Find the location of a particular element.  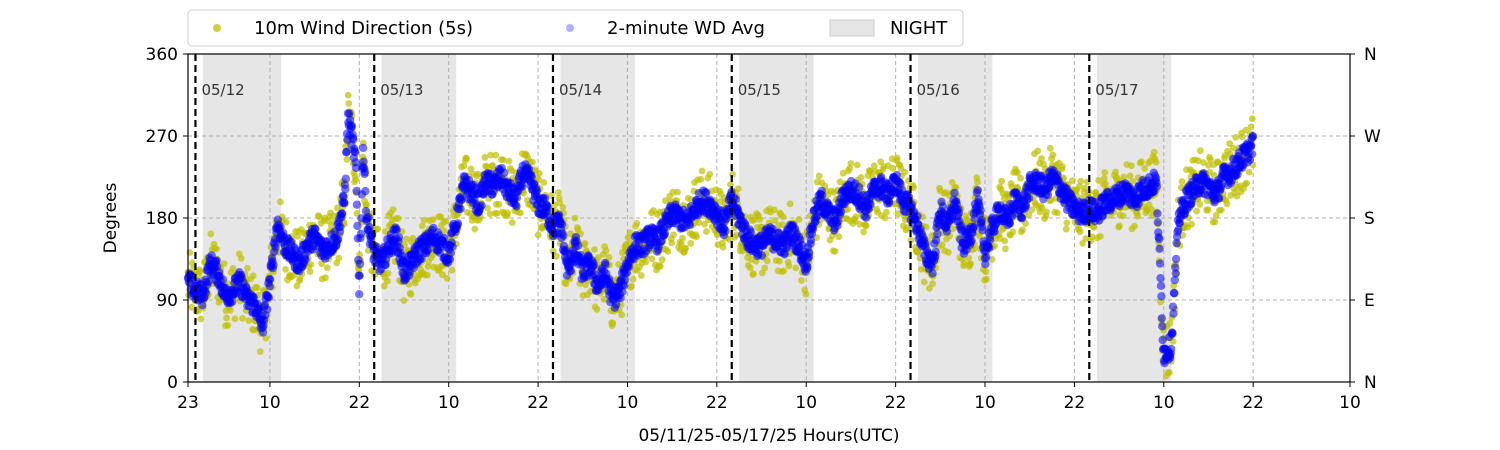

y-right-tick-label-1: E is located at coordinates (1369, 301).